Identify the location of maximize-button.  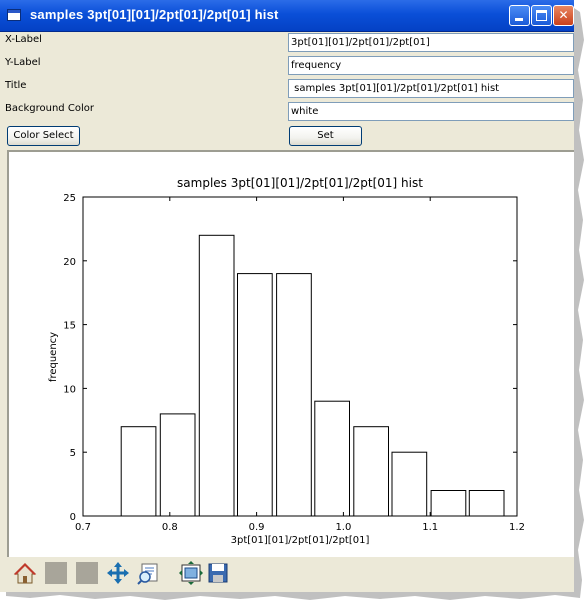
(541, 15).